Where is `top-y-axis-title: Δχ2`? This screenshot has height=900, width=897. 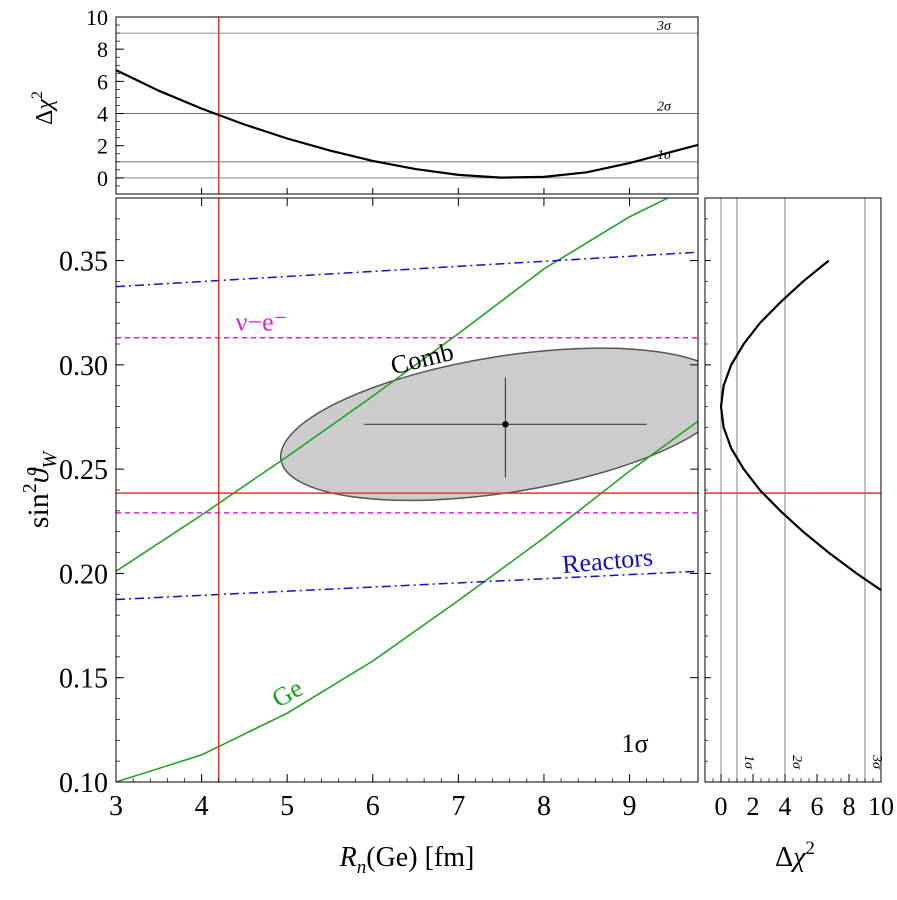
top-y-axis-title: Δχ2 is located at coordinates (43, 108).